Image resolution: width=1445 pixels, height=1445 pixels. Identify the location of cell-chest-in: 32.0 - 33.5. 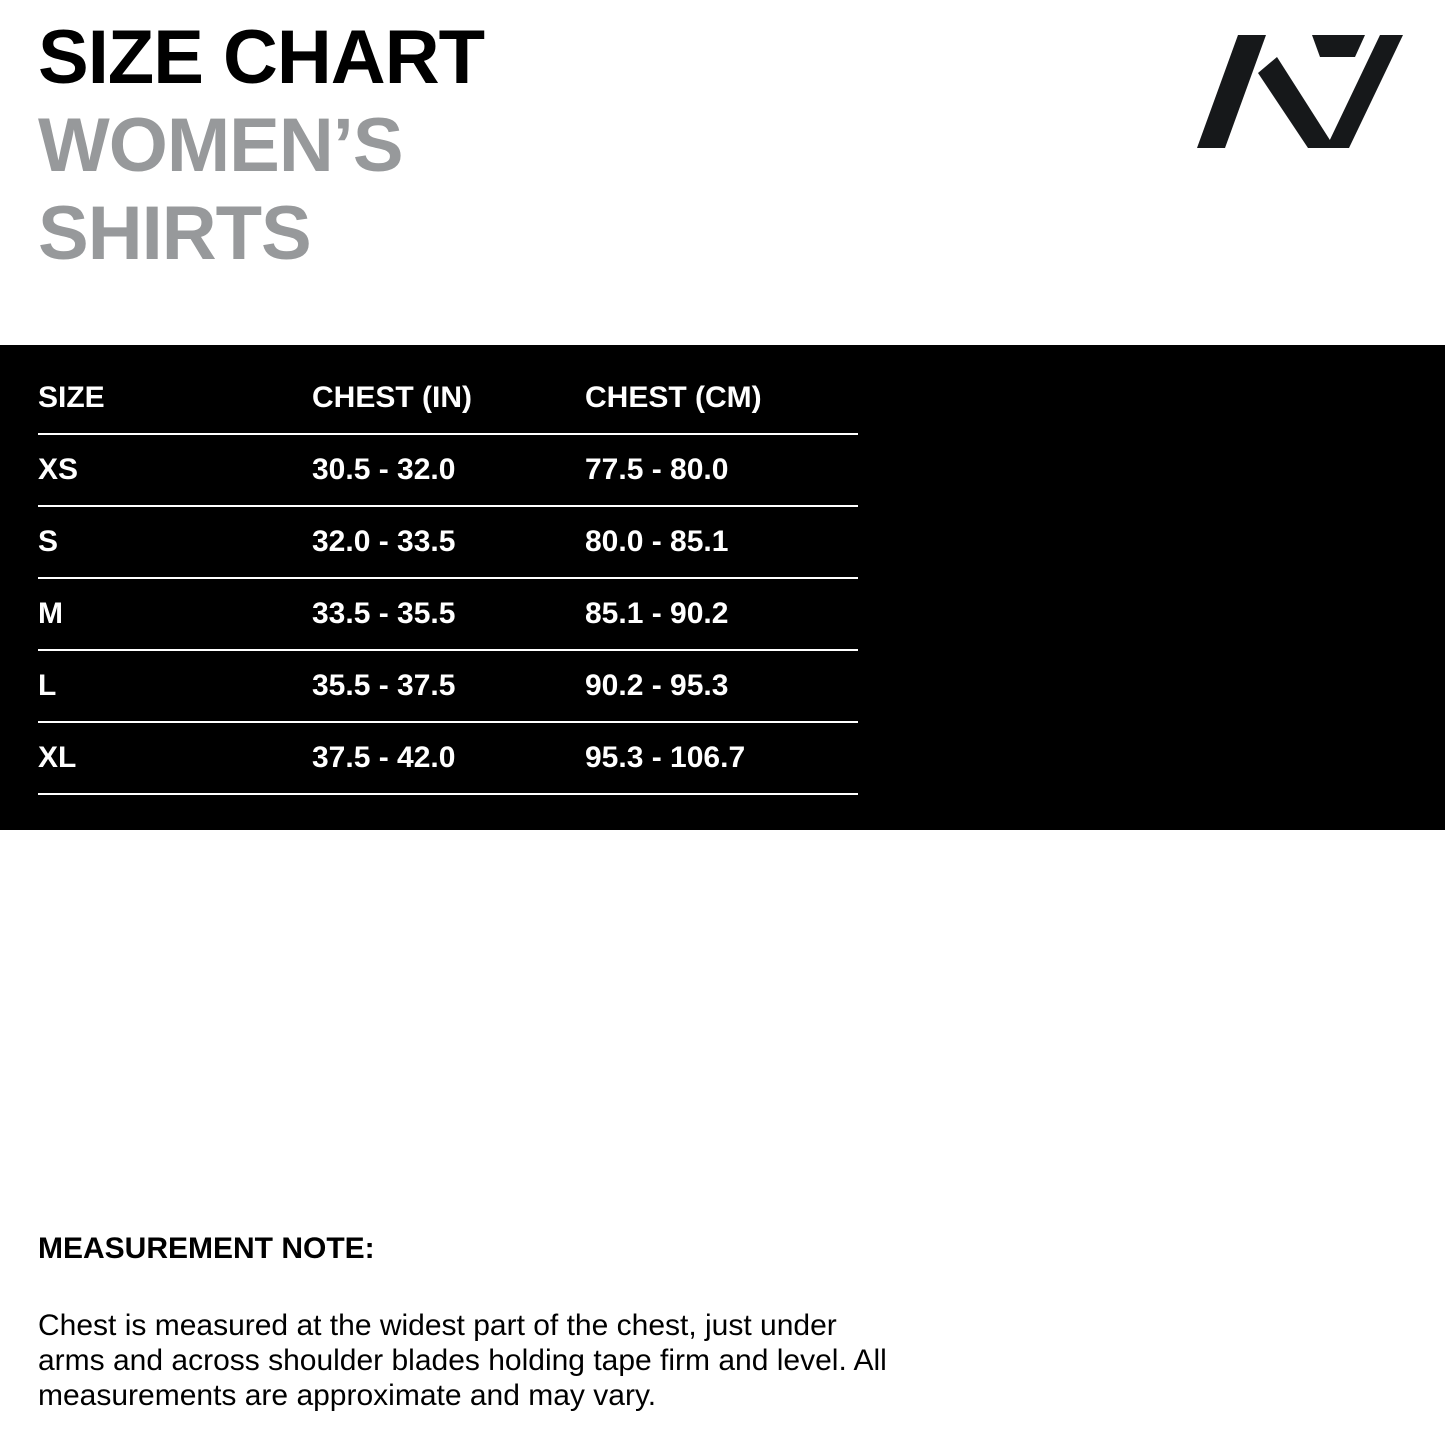
(384, 541).